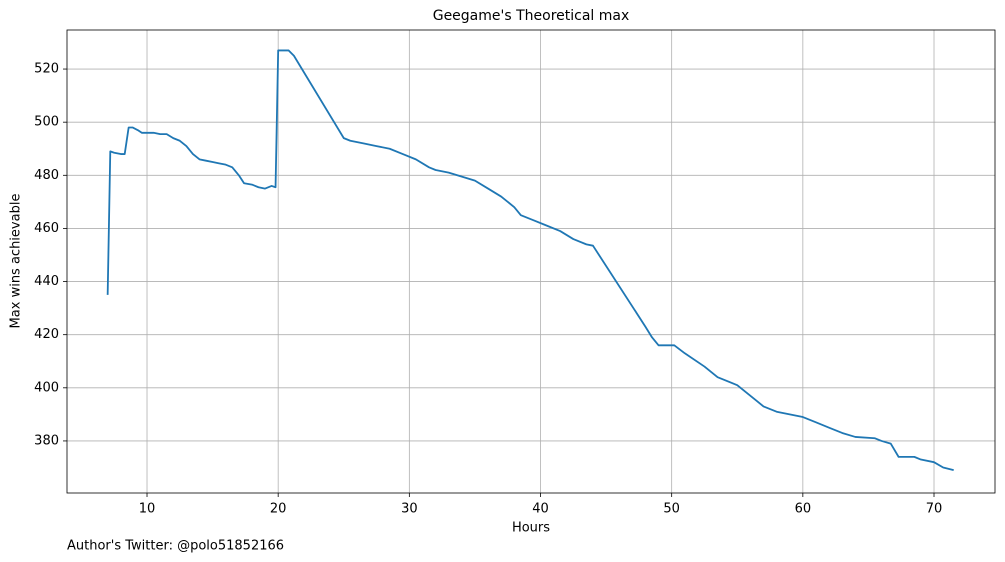  What do you see at coordinates (16, 261) in the screenshot?
I see `y-axis-label: Max wins achievable` at bounding box center [16, 261].